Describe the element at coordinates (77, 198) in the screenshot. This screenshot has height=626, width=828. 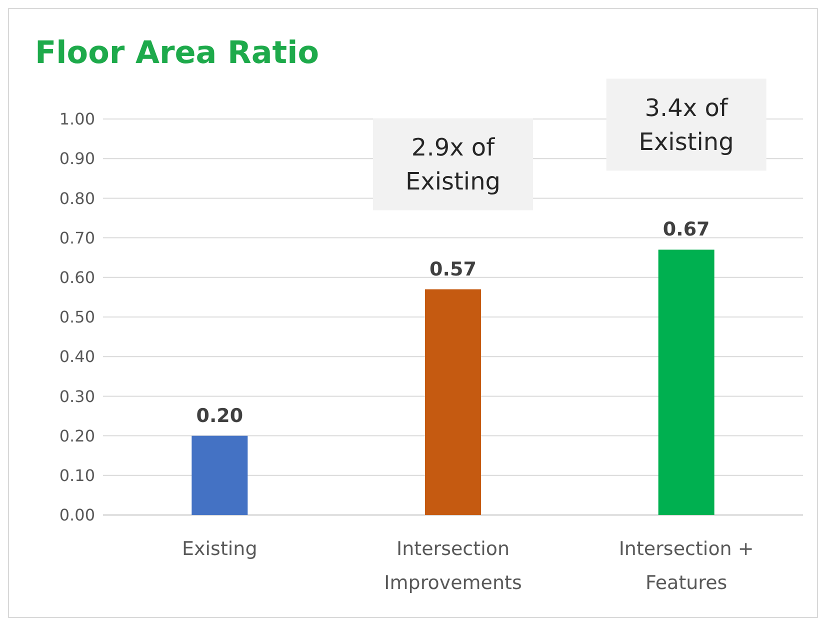
I see `y-tick-label: 0.80` at that location.